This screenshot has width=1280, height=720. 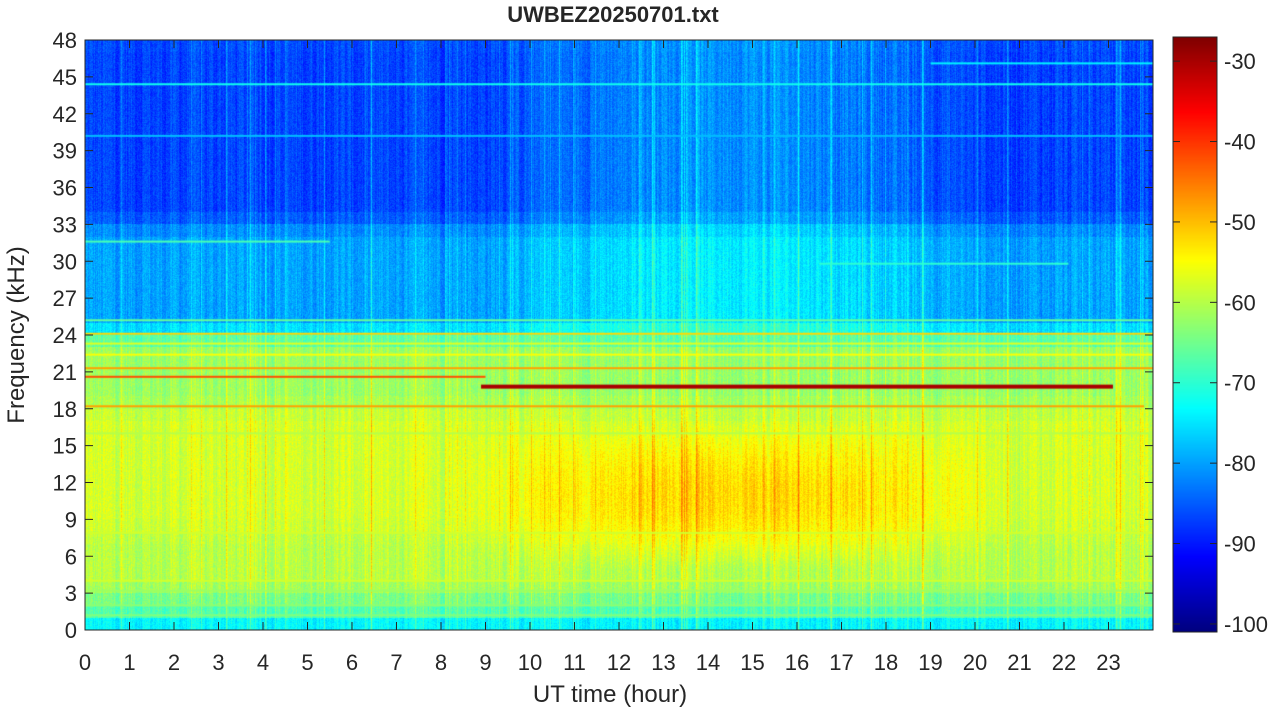 What do you see at coordinates (65, 188) in the screenshot?
I see `y-tick-label: 36` at bounding box center [65, 188].